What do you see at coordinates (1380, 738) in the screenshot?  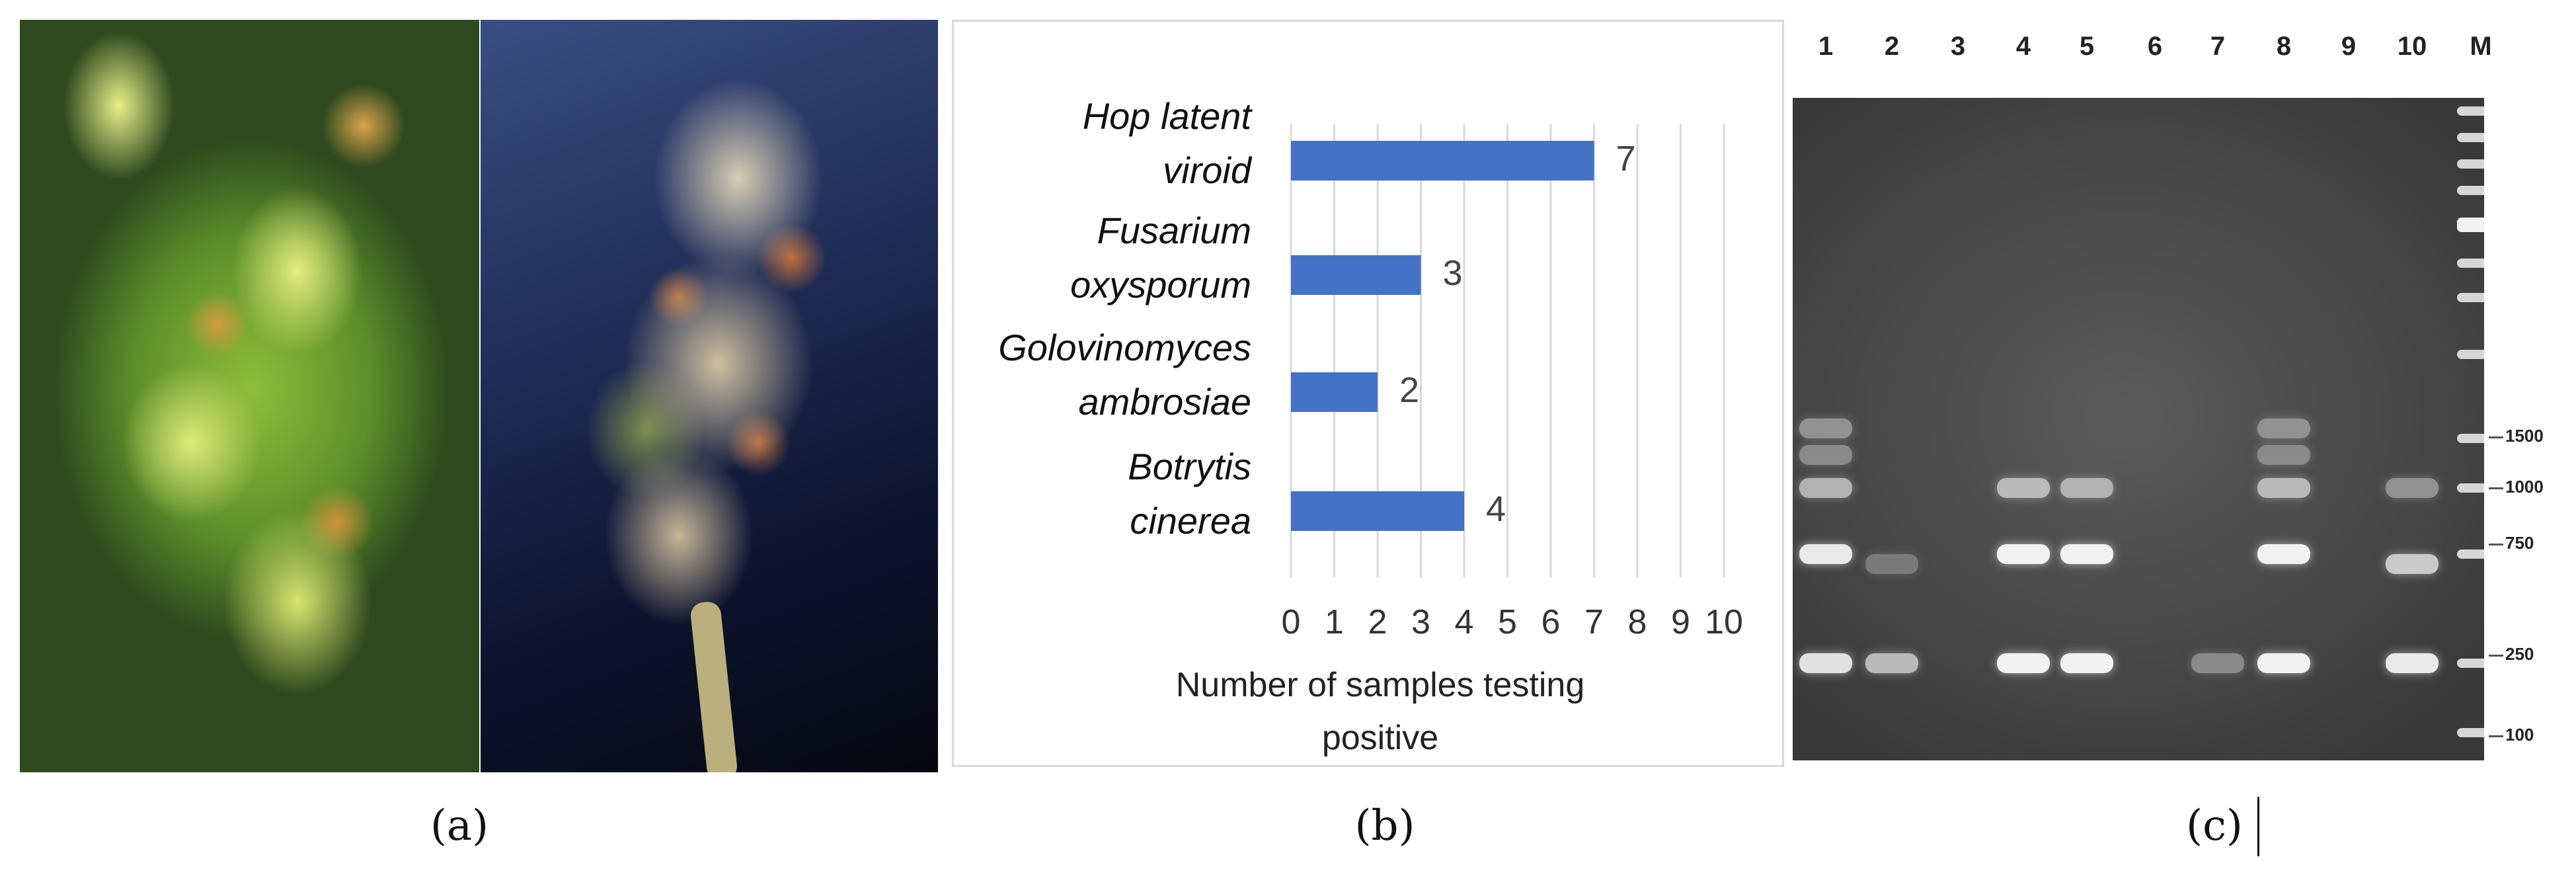 I see `x-axis-title-1: positive` at bounding box center [1380, 738].